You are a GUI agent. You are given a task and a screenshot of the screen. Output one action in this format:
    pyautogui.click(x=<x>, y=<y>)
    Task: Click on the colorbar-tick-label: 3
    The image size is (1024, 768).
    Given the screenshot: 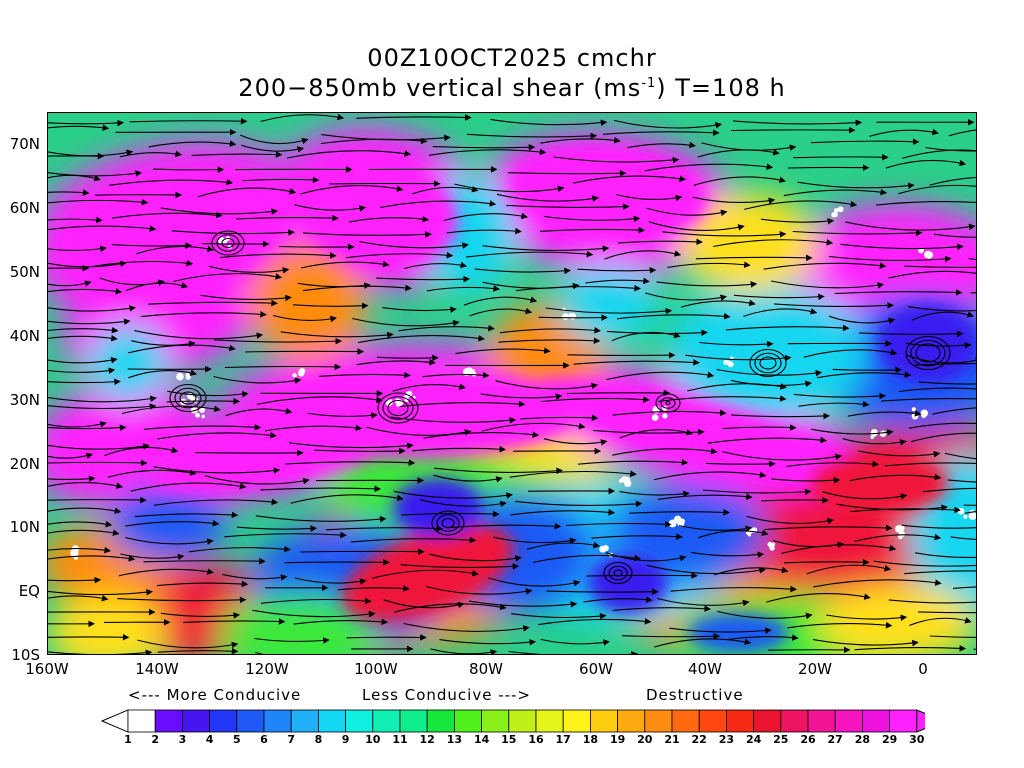 What is the action you would take?
    pyautogui.click(x=182, y=739)
    